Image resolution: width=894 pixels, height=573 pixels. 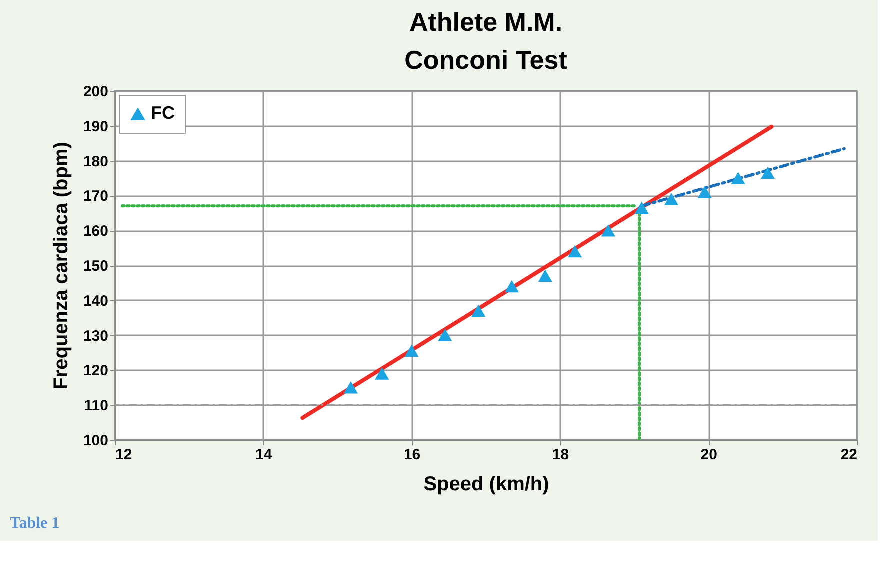 I want to click on caption: Table 1, so click(x=35, y=523).